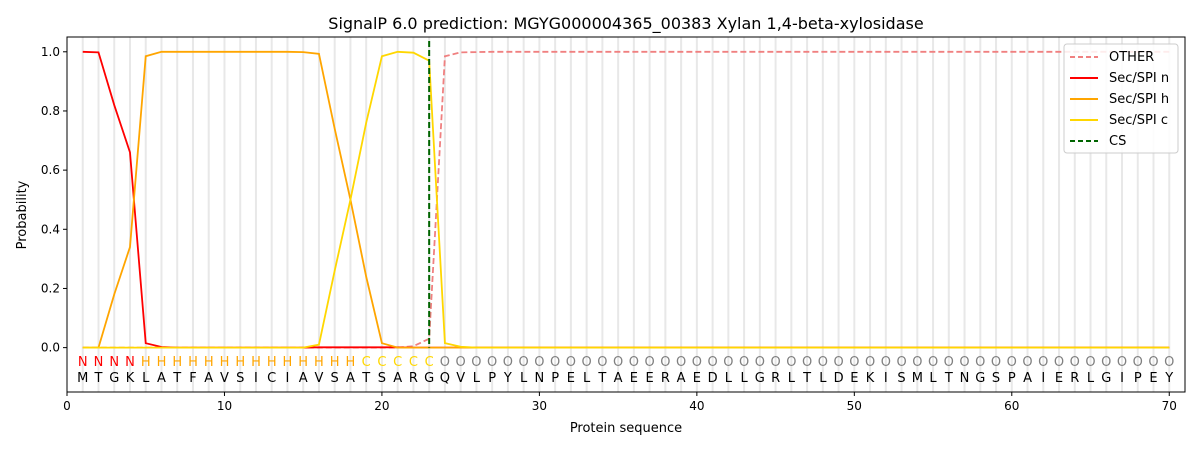 This screenshot has height=454, width=1200. I want to click on x-tick-label: 60, so click(1011, 406).